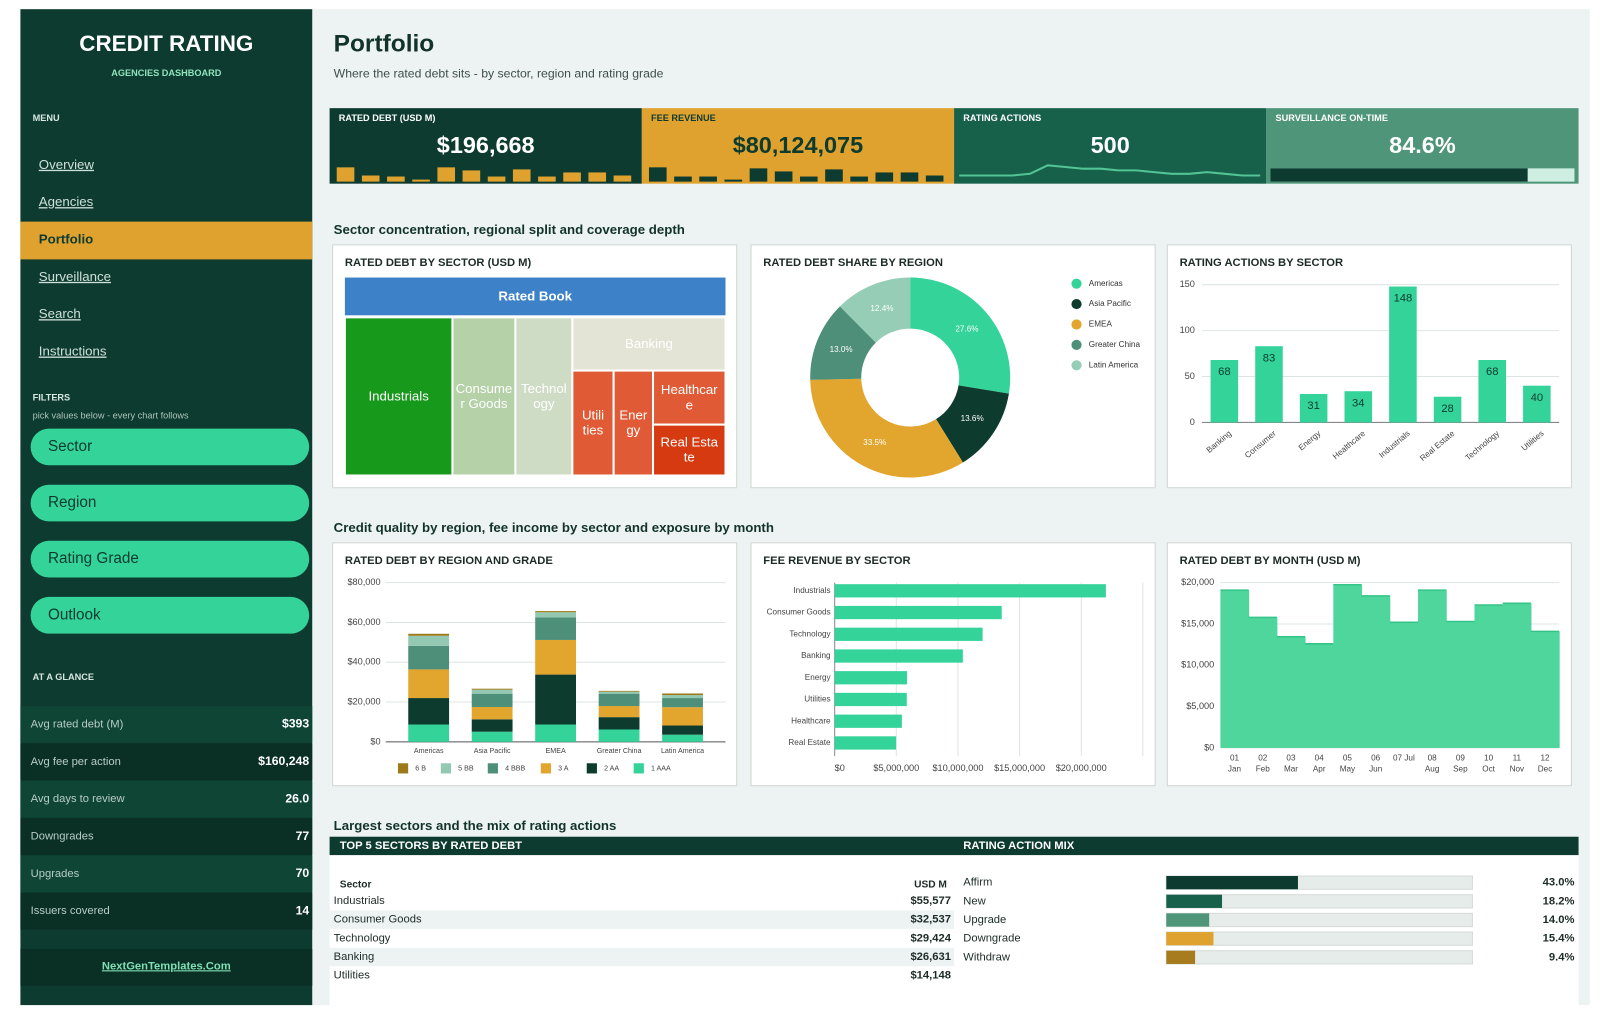  What do you see at coordinates (544, 395) in the screenshot?
I see `treemap-label: Technol ogy` at bounding box center [544, 395].